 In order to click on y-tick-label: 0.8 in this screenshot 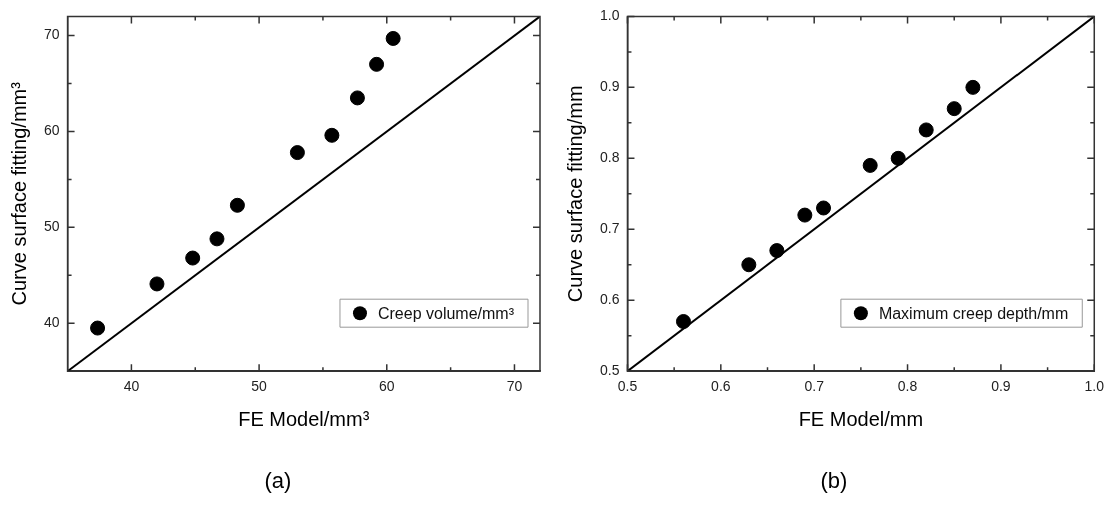, I will do `click(609, 157)`.